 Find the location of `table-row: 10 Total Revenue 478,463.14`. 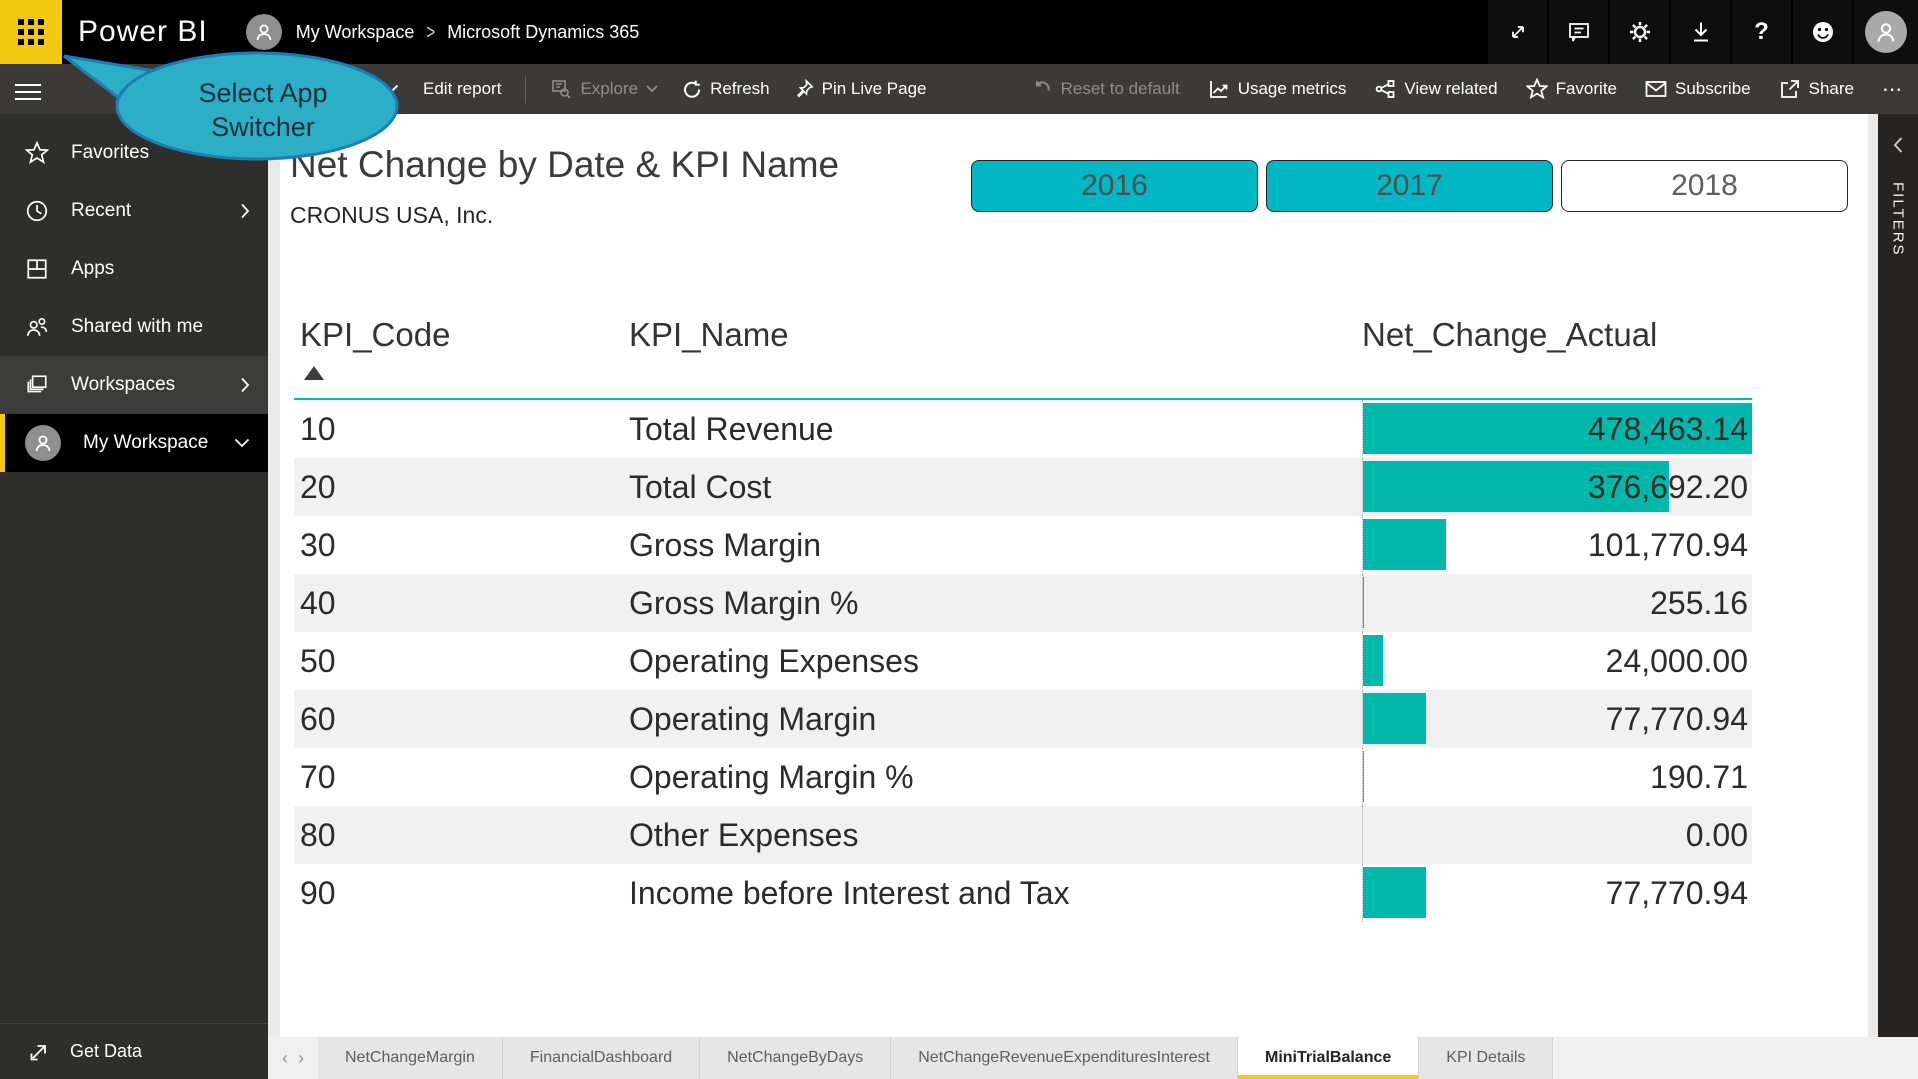

table-row: 10 Total Revenue 478,463.14 is located at coordinates (1023, 429).